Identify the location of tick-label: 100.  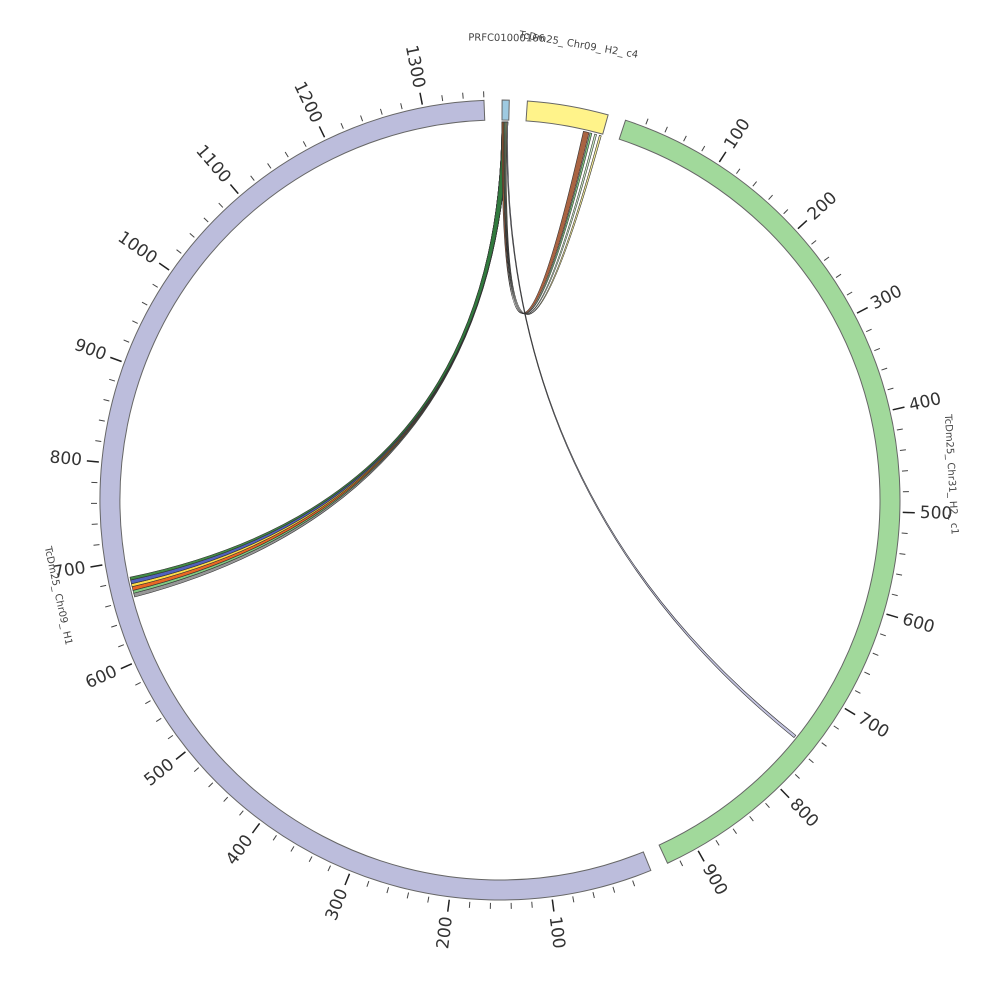
(557, 932).